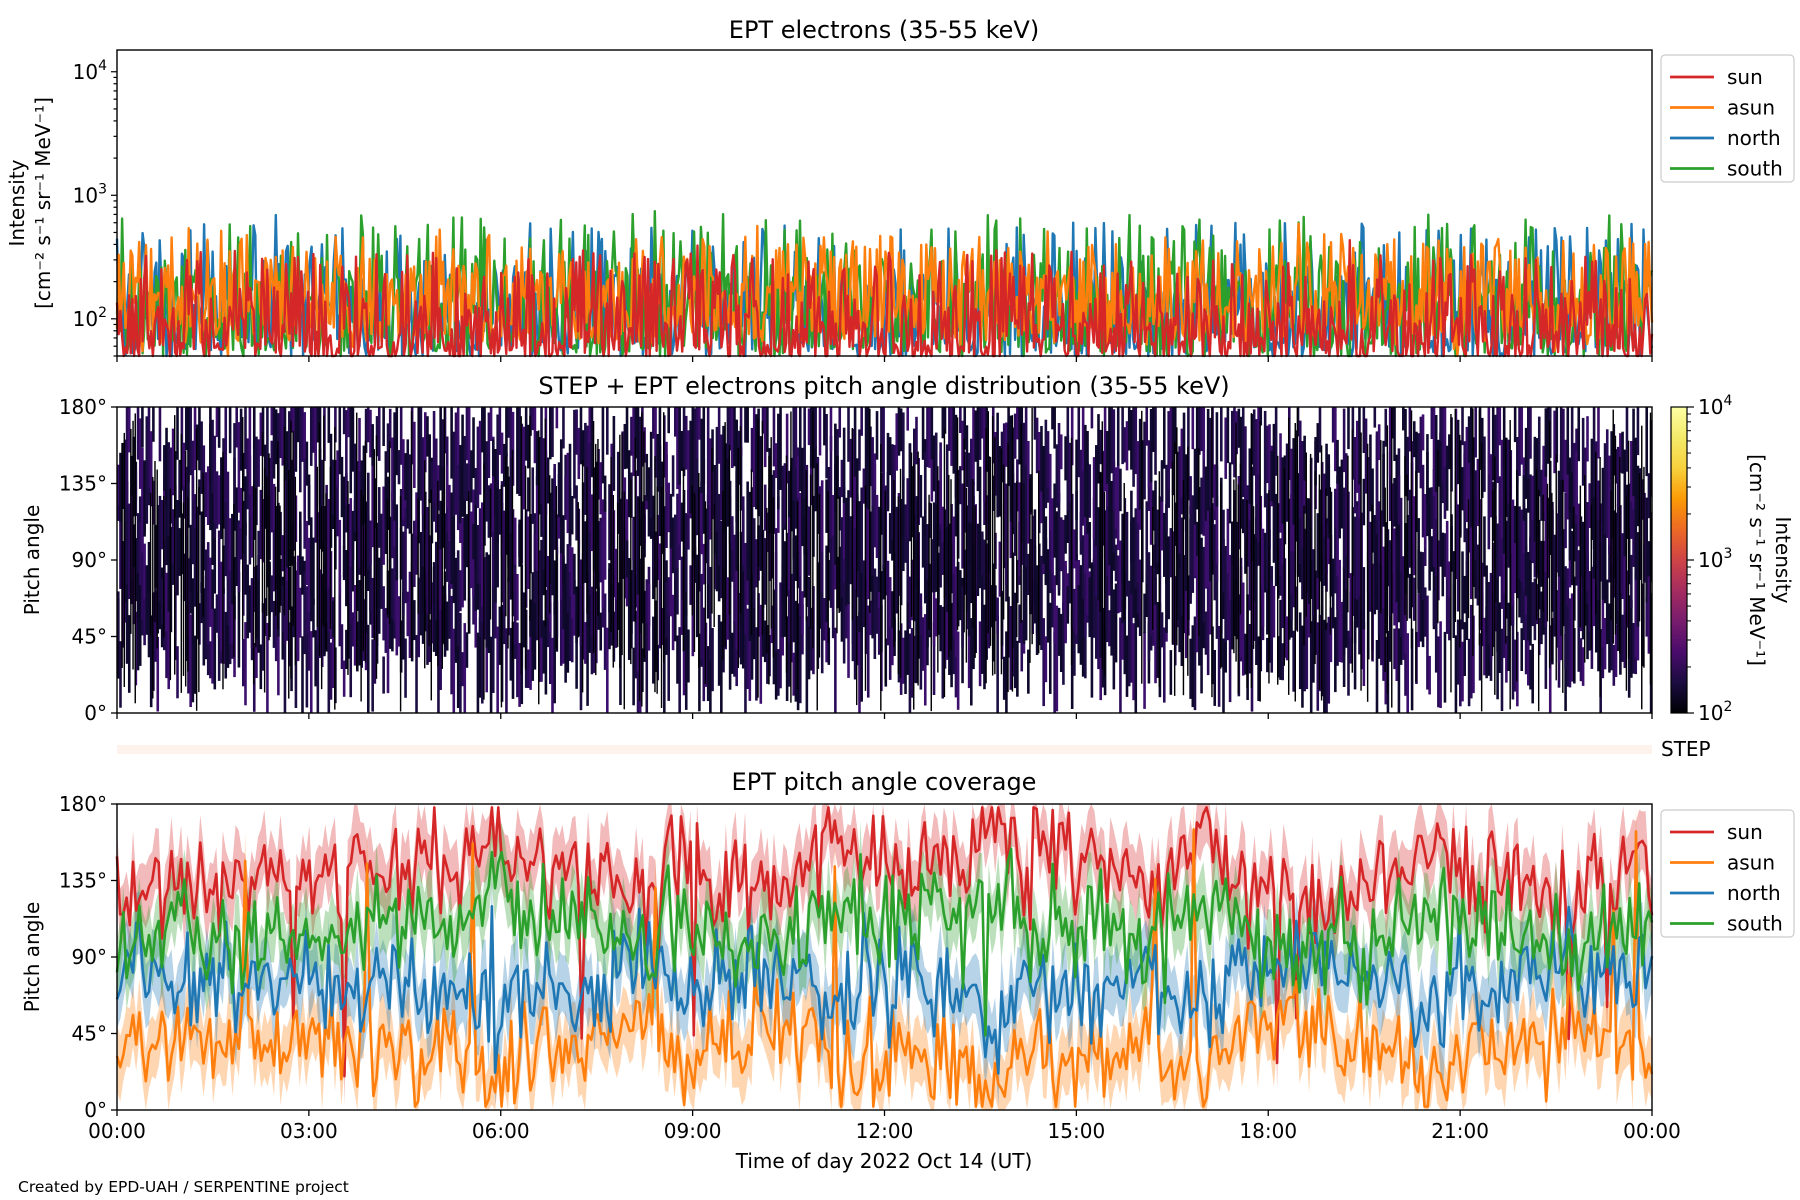 The image size is (1800, 1200). What do you see at coordinates (95, 713) in the screenshot?
I see `pad-y-tick-label: 0°` at bounding box center [95, 713].